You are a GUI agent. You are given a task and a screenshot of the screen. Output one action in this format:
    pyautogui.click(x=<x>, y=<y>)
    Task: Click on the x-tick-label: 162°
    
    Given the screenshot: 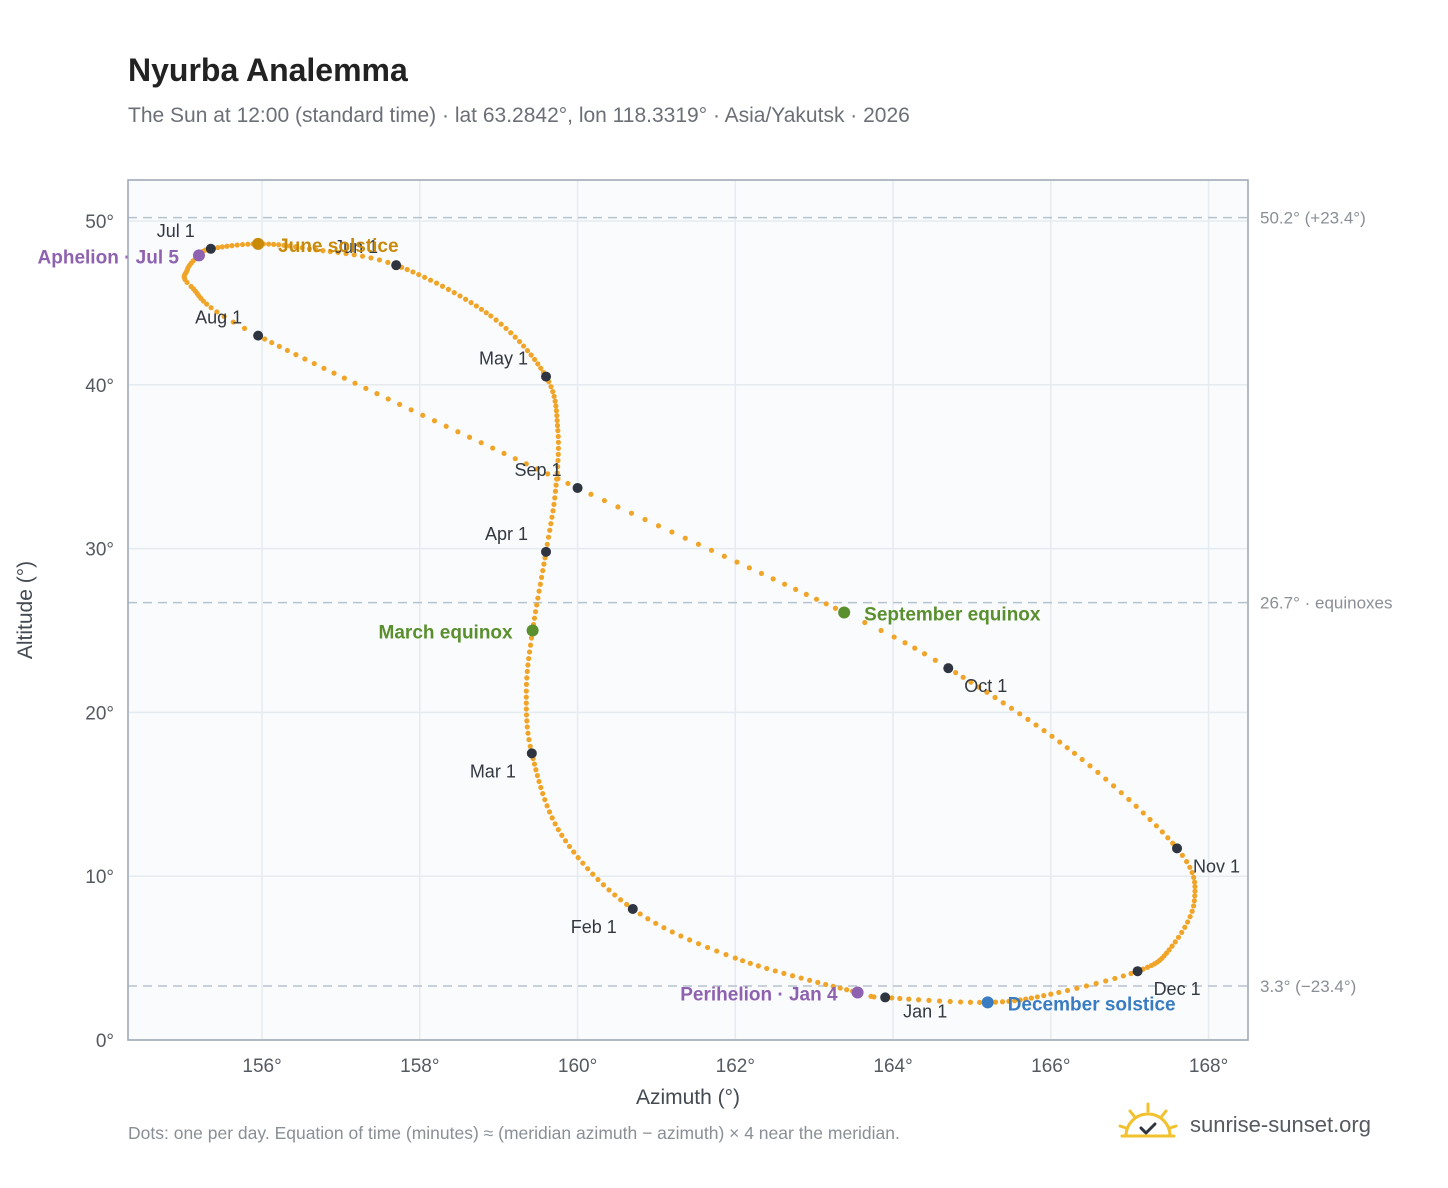 What is the action you would take?
    pyautogui.click(x=735, y=1066)
    